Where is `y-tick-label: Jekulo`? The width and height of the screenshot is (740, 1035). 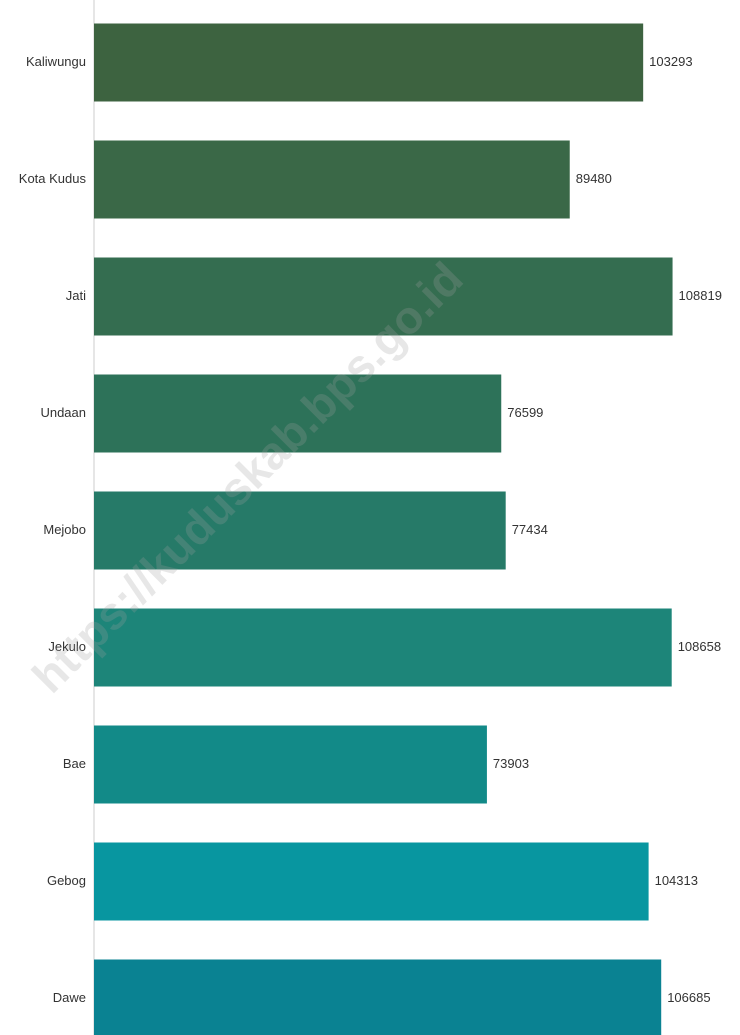 y-tick-label: Jekulo is located at coordinates (67, 646).